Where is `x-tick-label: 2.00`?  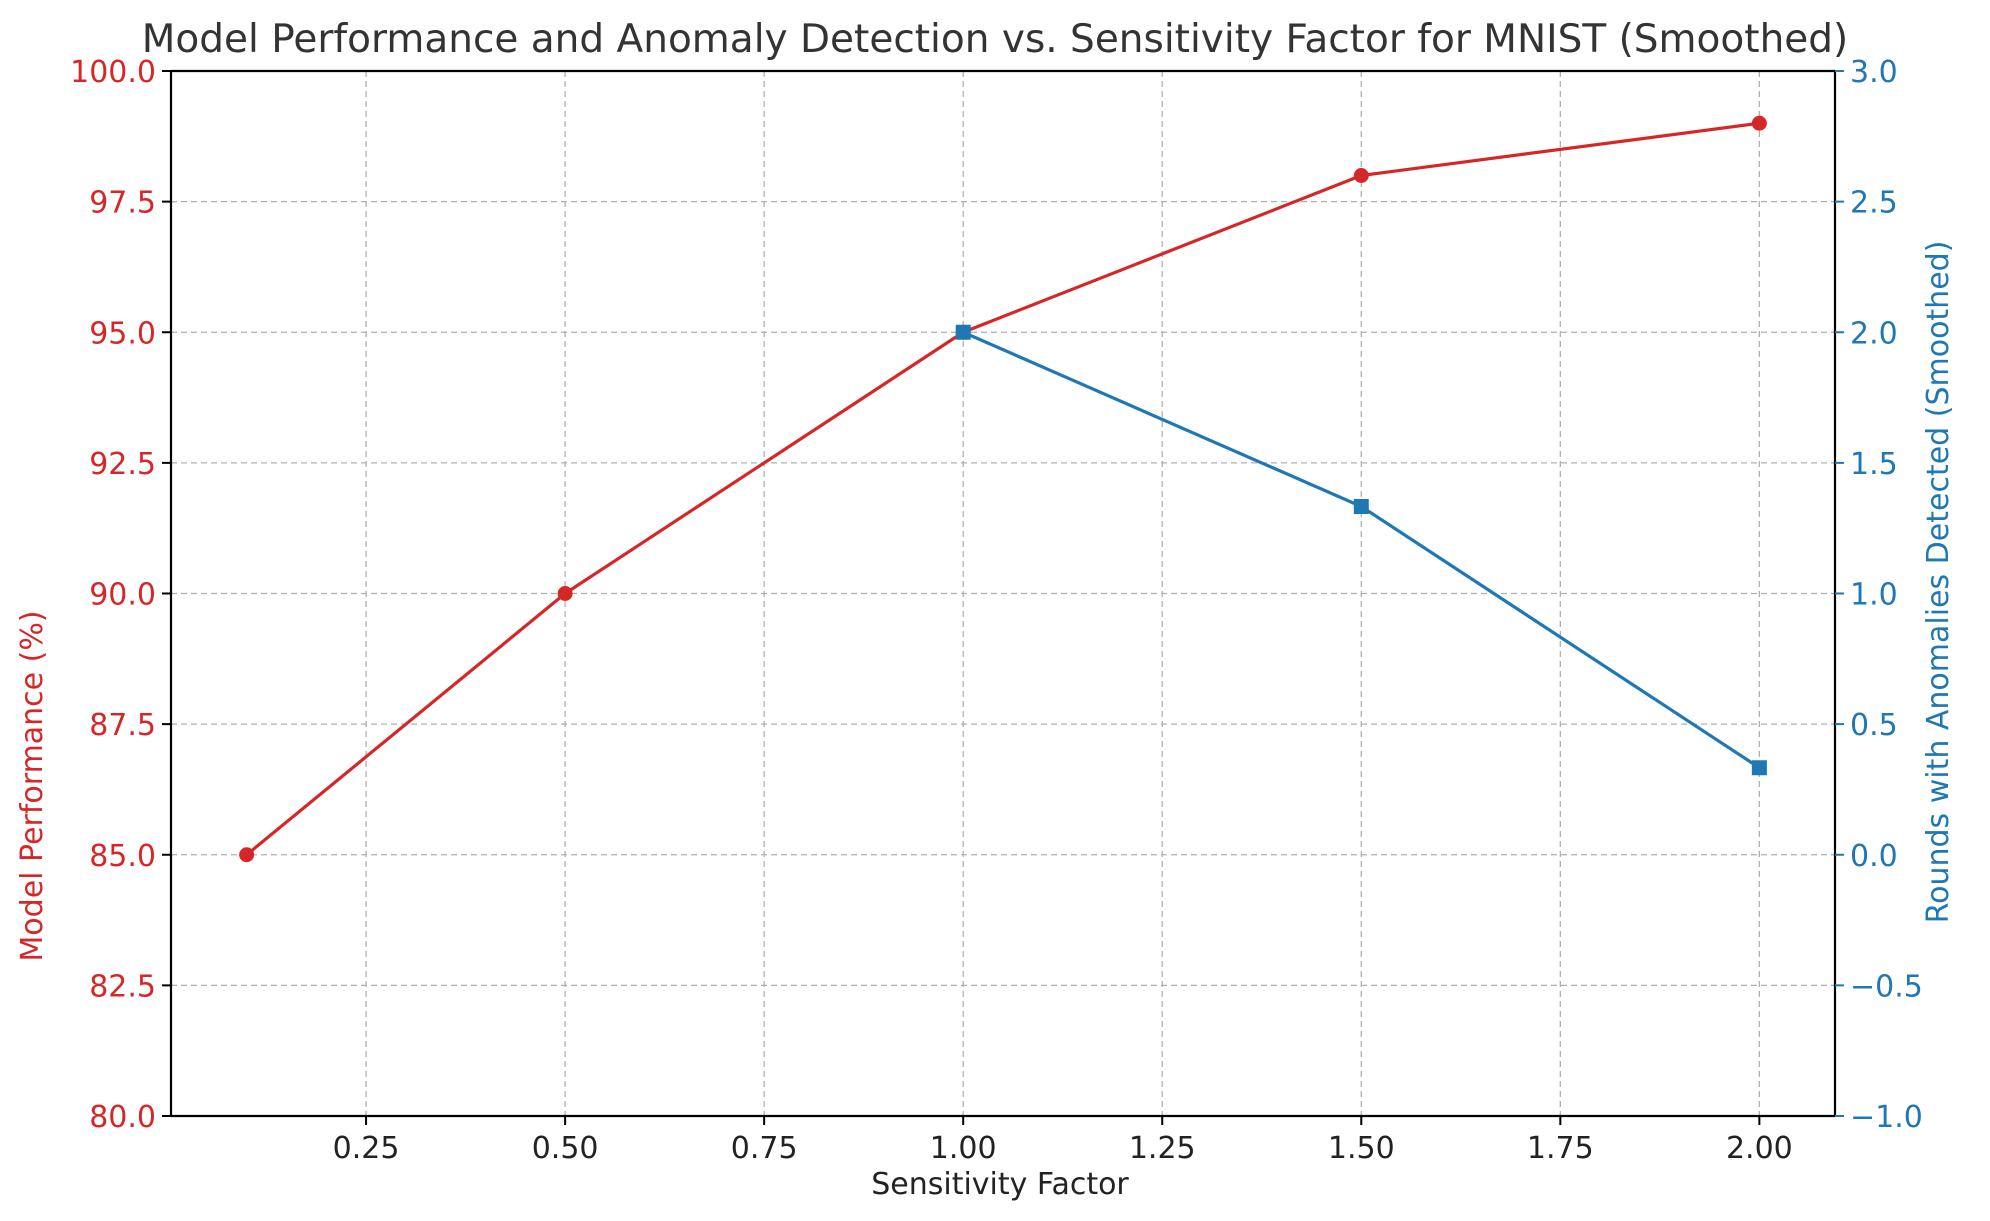
x-tick-label: 2.00 is located at coordinates (1759, 1148).